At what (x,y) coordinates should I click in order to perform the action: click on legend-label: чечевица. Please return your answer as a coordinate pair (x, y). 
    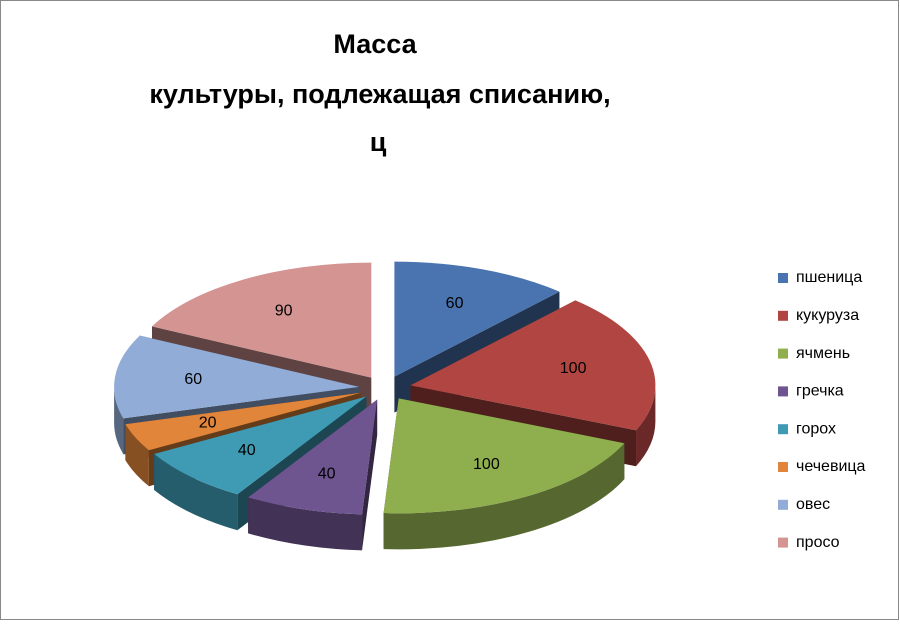
    Looking at the image, I should click on (831, 466).